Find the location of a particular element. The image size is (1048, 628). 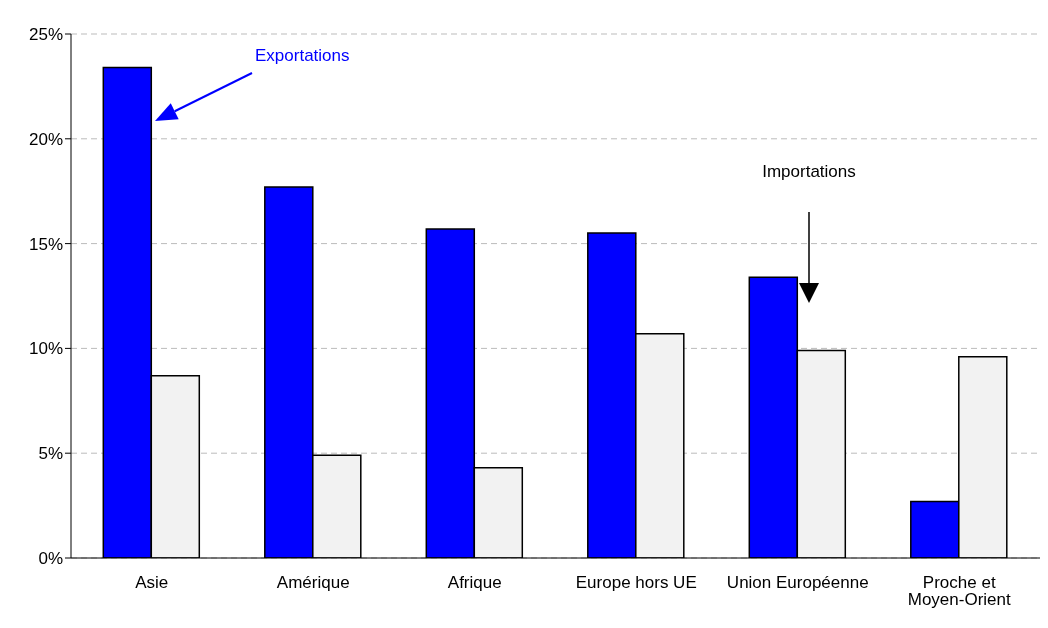

y-tick-label: 20% is located at coordinates (45, 139).